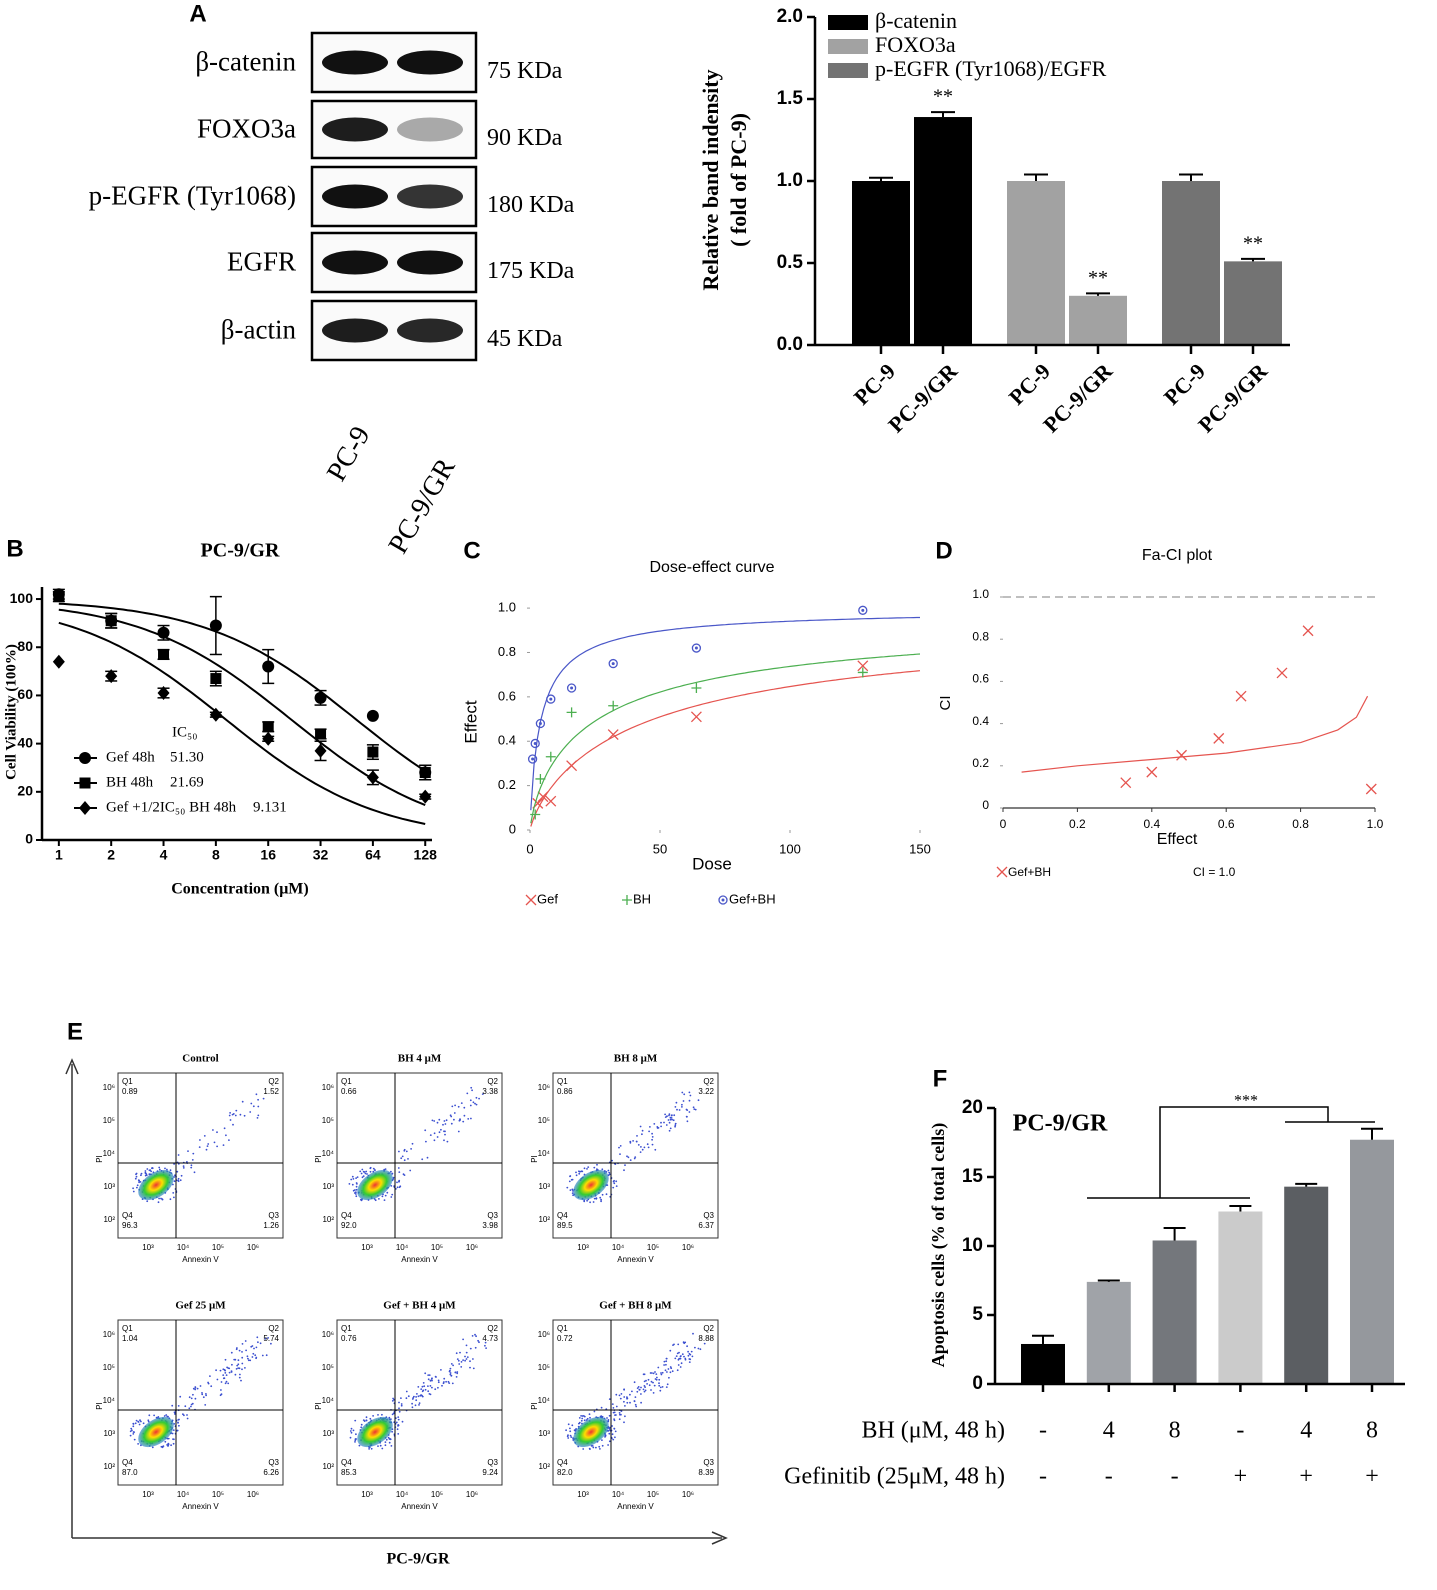 This screenshot has width=1437, height=1590. I want to click on y-tick-label: 0, so click(29, 839).